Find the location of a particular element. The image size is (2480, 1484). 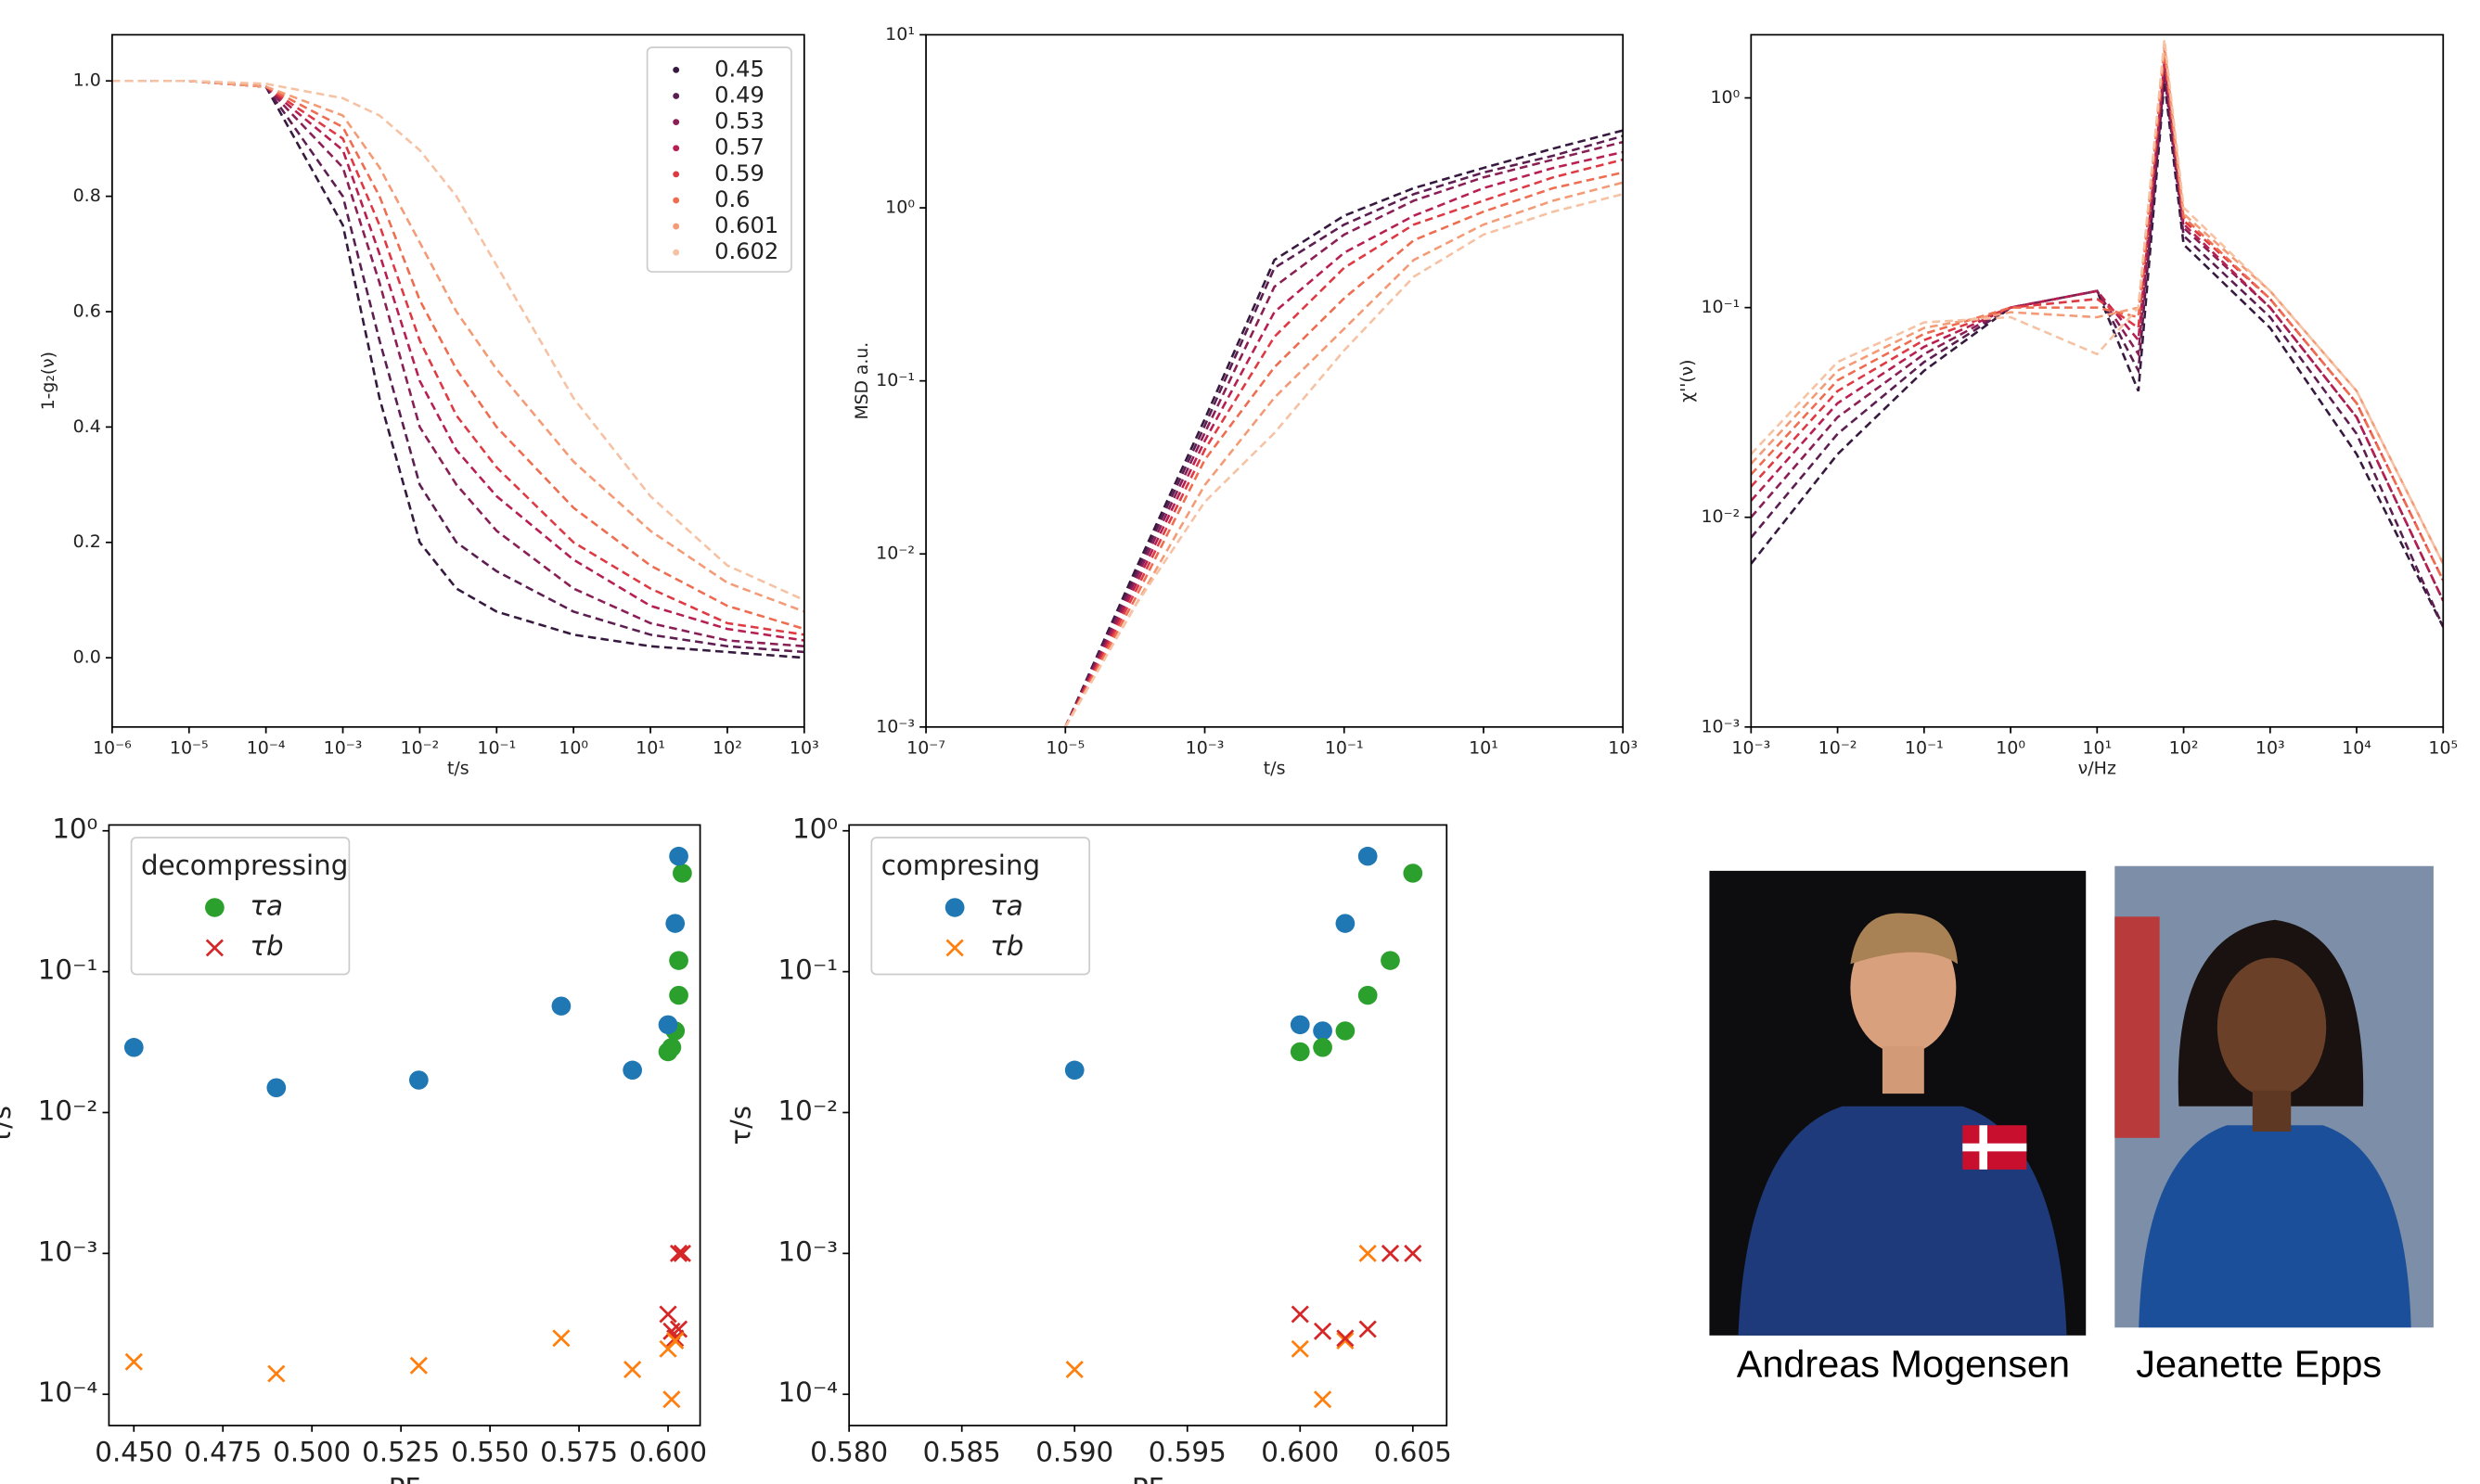

legend: decompressing τa τb is located at coordinates (240, 906).